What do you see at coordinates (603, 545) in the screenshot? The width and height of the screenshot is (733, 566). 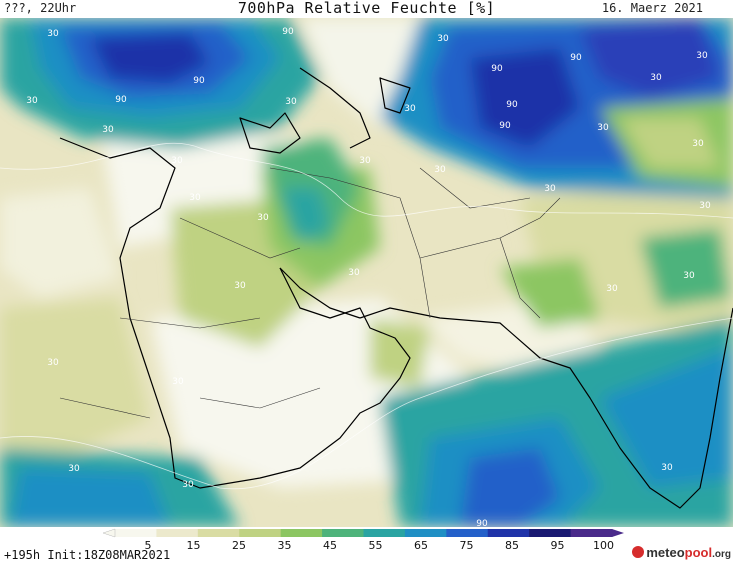 I see `colorbar-tick-label: 100` at bounding box center [603, 545].